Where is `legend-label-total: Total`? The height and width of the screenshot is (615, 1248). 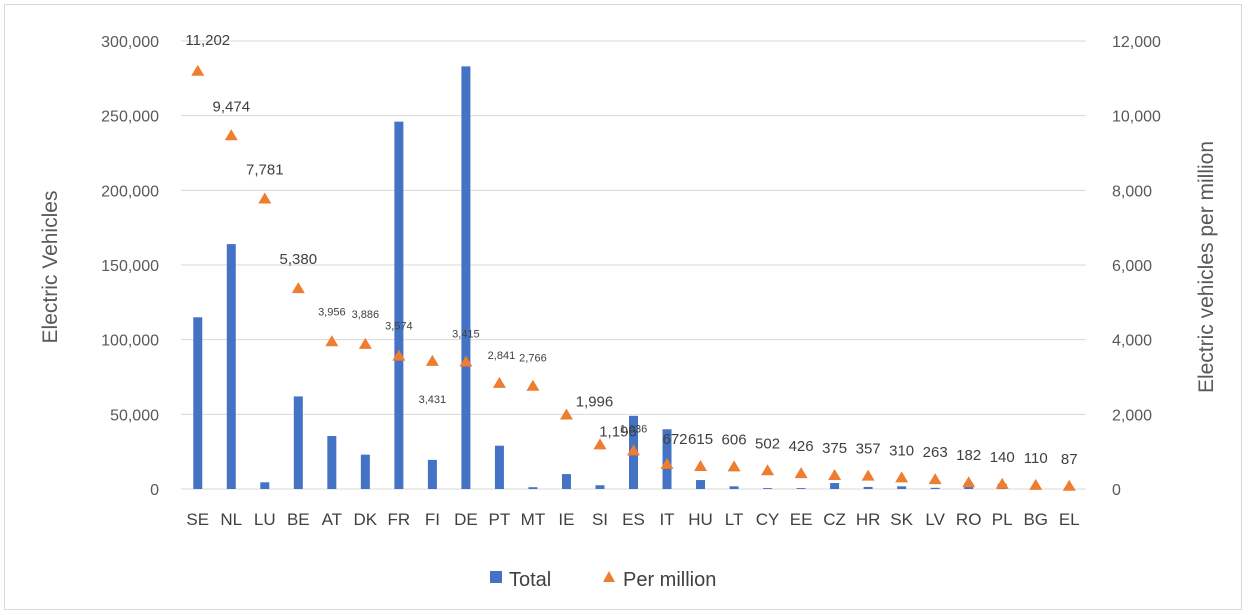 legend-label-total: Total is located at coordinates (530, 580).